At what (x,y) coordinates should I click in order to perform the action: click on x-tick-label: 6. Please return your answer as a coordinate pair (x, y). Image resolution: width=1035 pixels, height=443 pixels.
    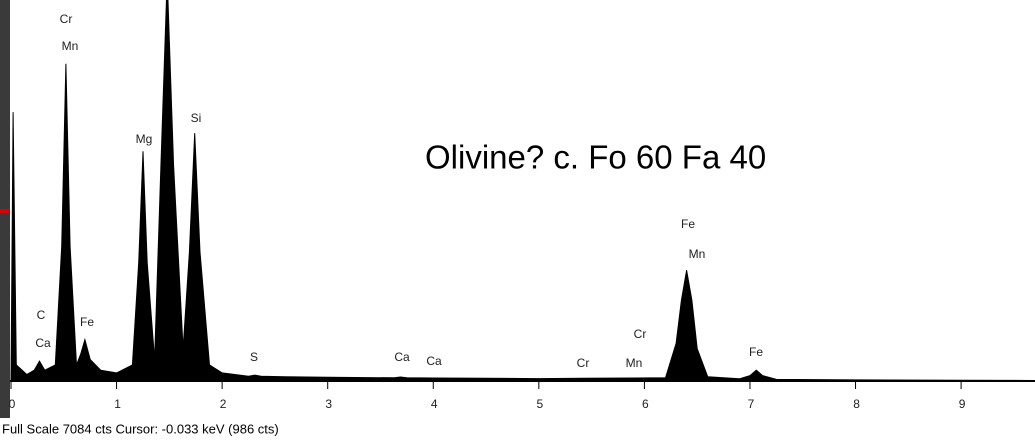
    Looking at the image, I should click on (645, 404).